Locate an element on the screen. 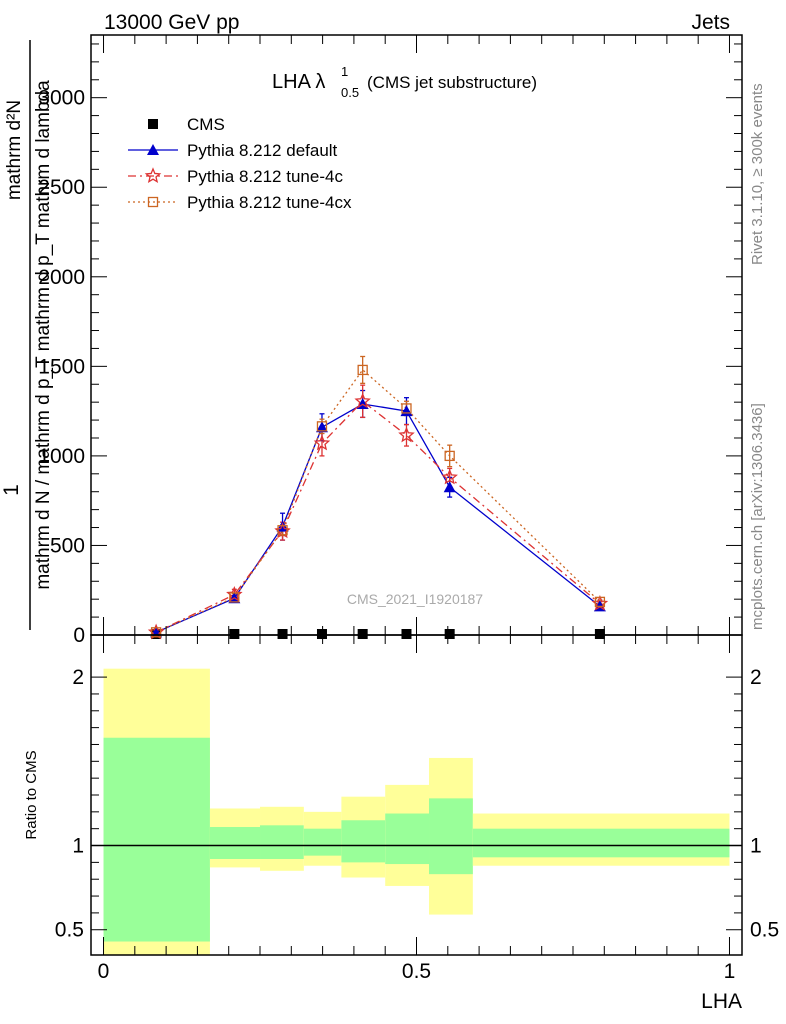 This screenshot has height=1024, width=786. x-tick-label: 0.5 is located at coordinates (416, 971).